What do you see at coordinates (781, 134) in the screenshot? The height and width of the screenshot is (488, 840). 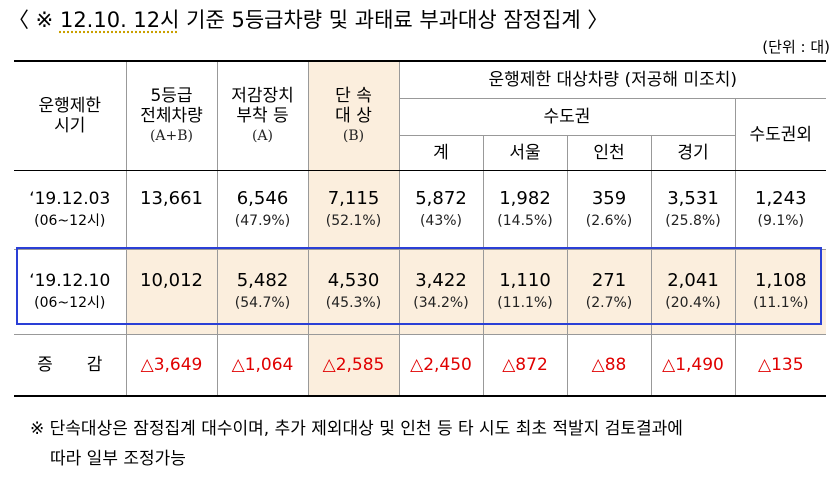 I see `header-outside: 수도권외` at bounding box center [781, 134].